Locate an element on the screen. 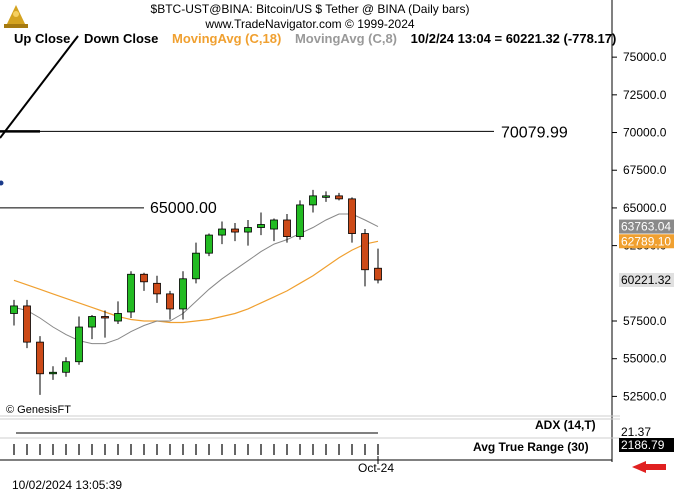  y-tick-label: 55000.0 is located at coordinates (645, 359).